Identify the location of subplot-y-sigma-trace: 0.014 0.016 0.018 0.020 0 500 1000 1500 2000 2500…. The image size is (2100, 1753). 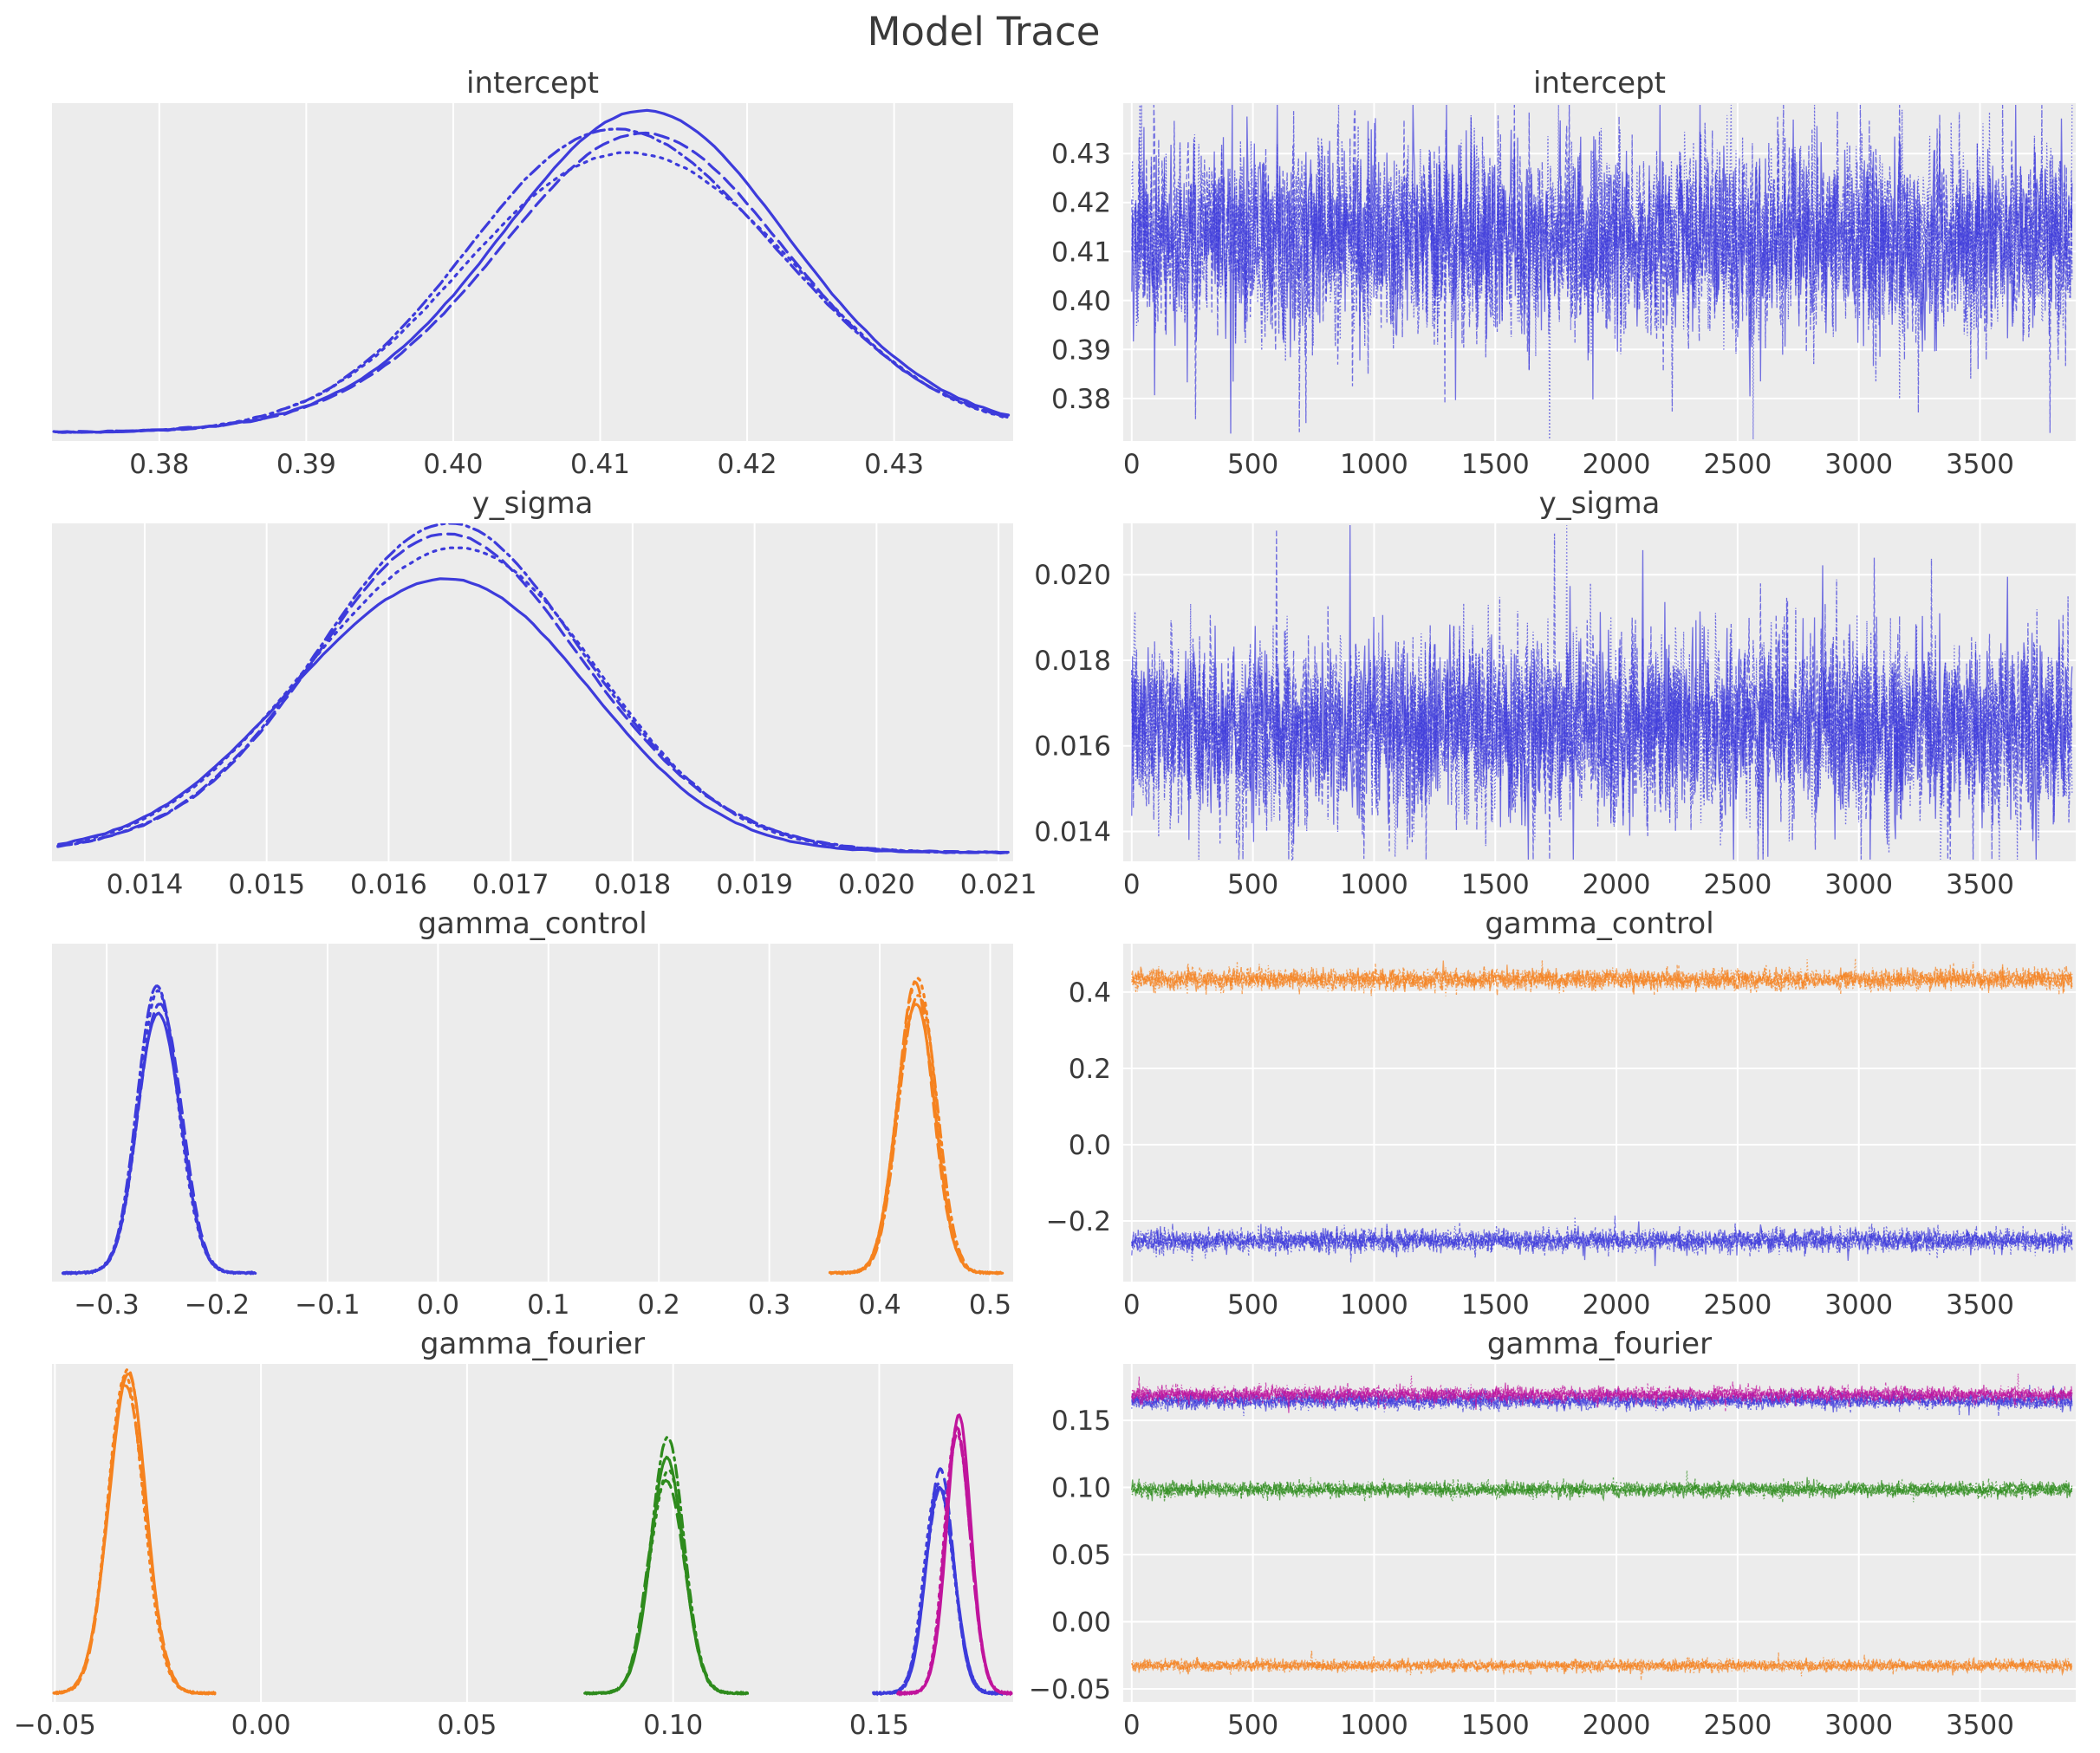
(1564, 716).